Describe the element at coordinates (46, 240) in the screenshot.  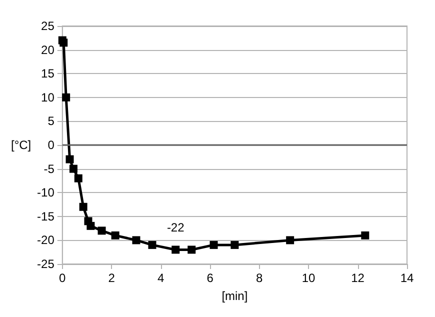
I see `y-tick-label: -20` at that location.